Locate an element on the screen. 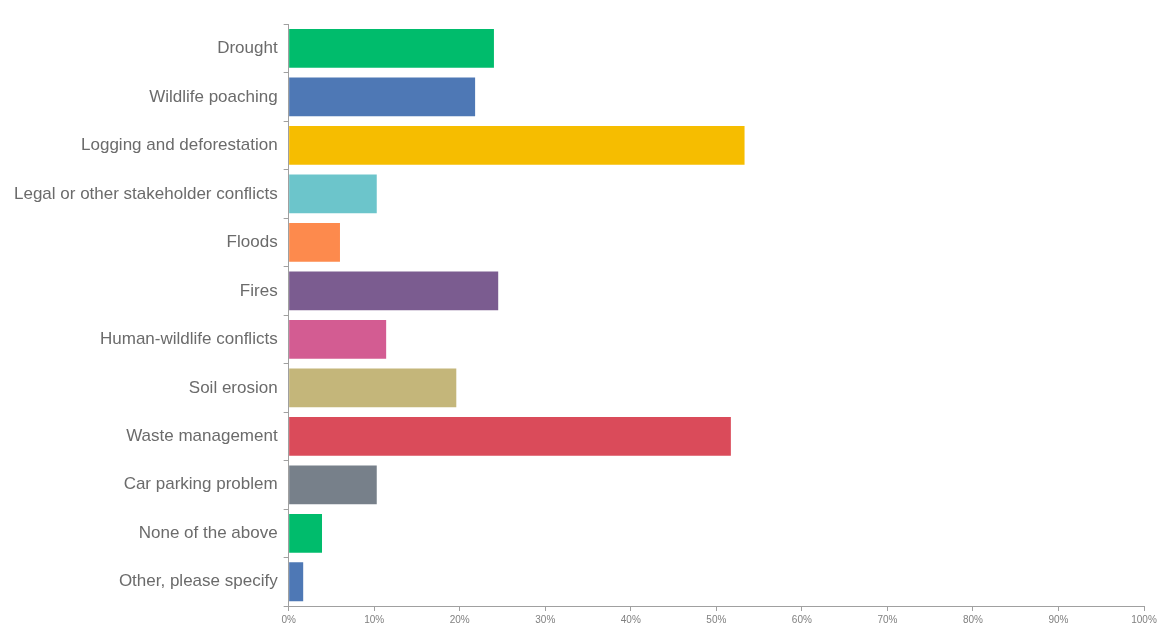 The width and height of the screenshot is (1174, 637). y-tick-label: Wildlife poaching is located at coordinates (213, 96).